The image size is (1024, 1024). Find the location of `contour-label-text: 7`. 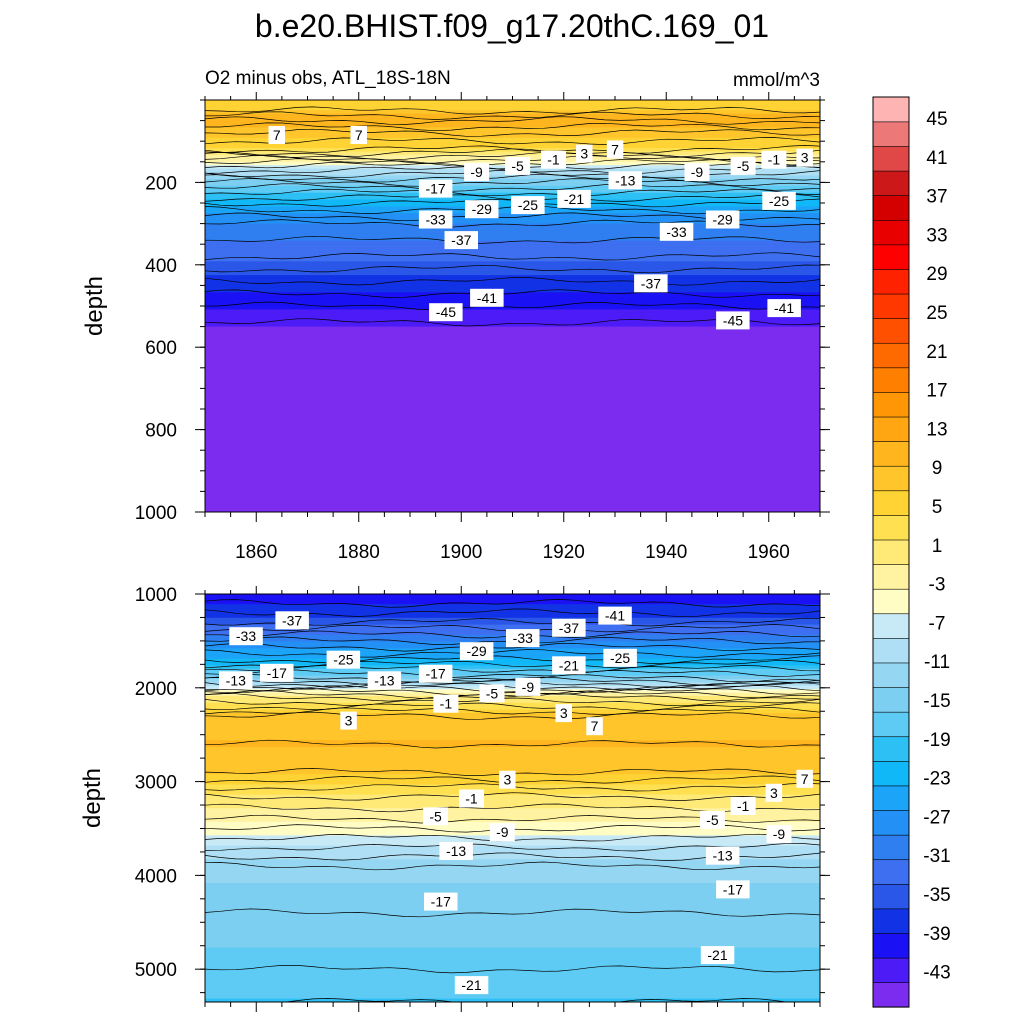

contour-label-text: 7 is located at coordinates (359, 135).